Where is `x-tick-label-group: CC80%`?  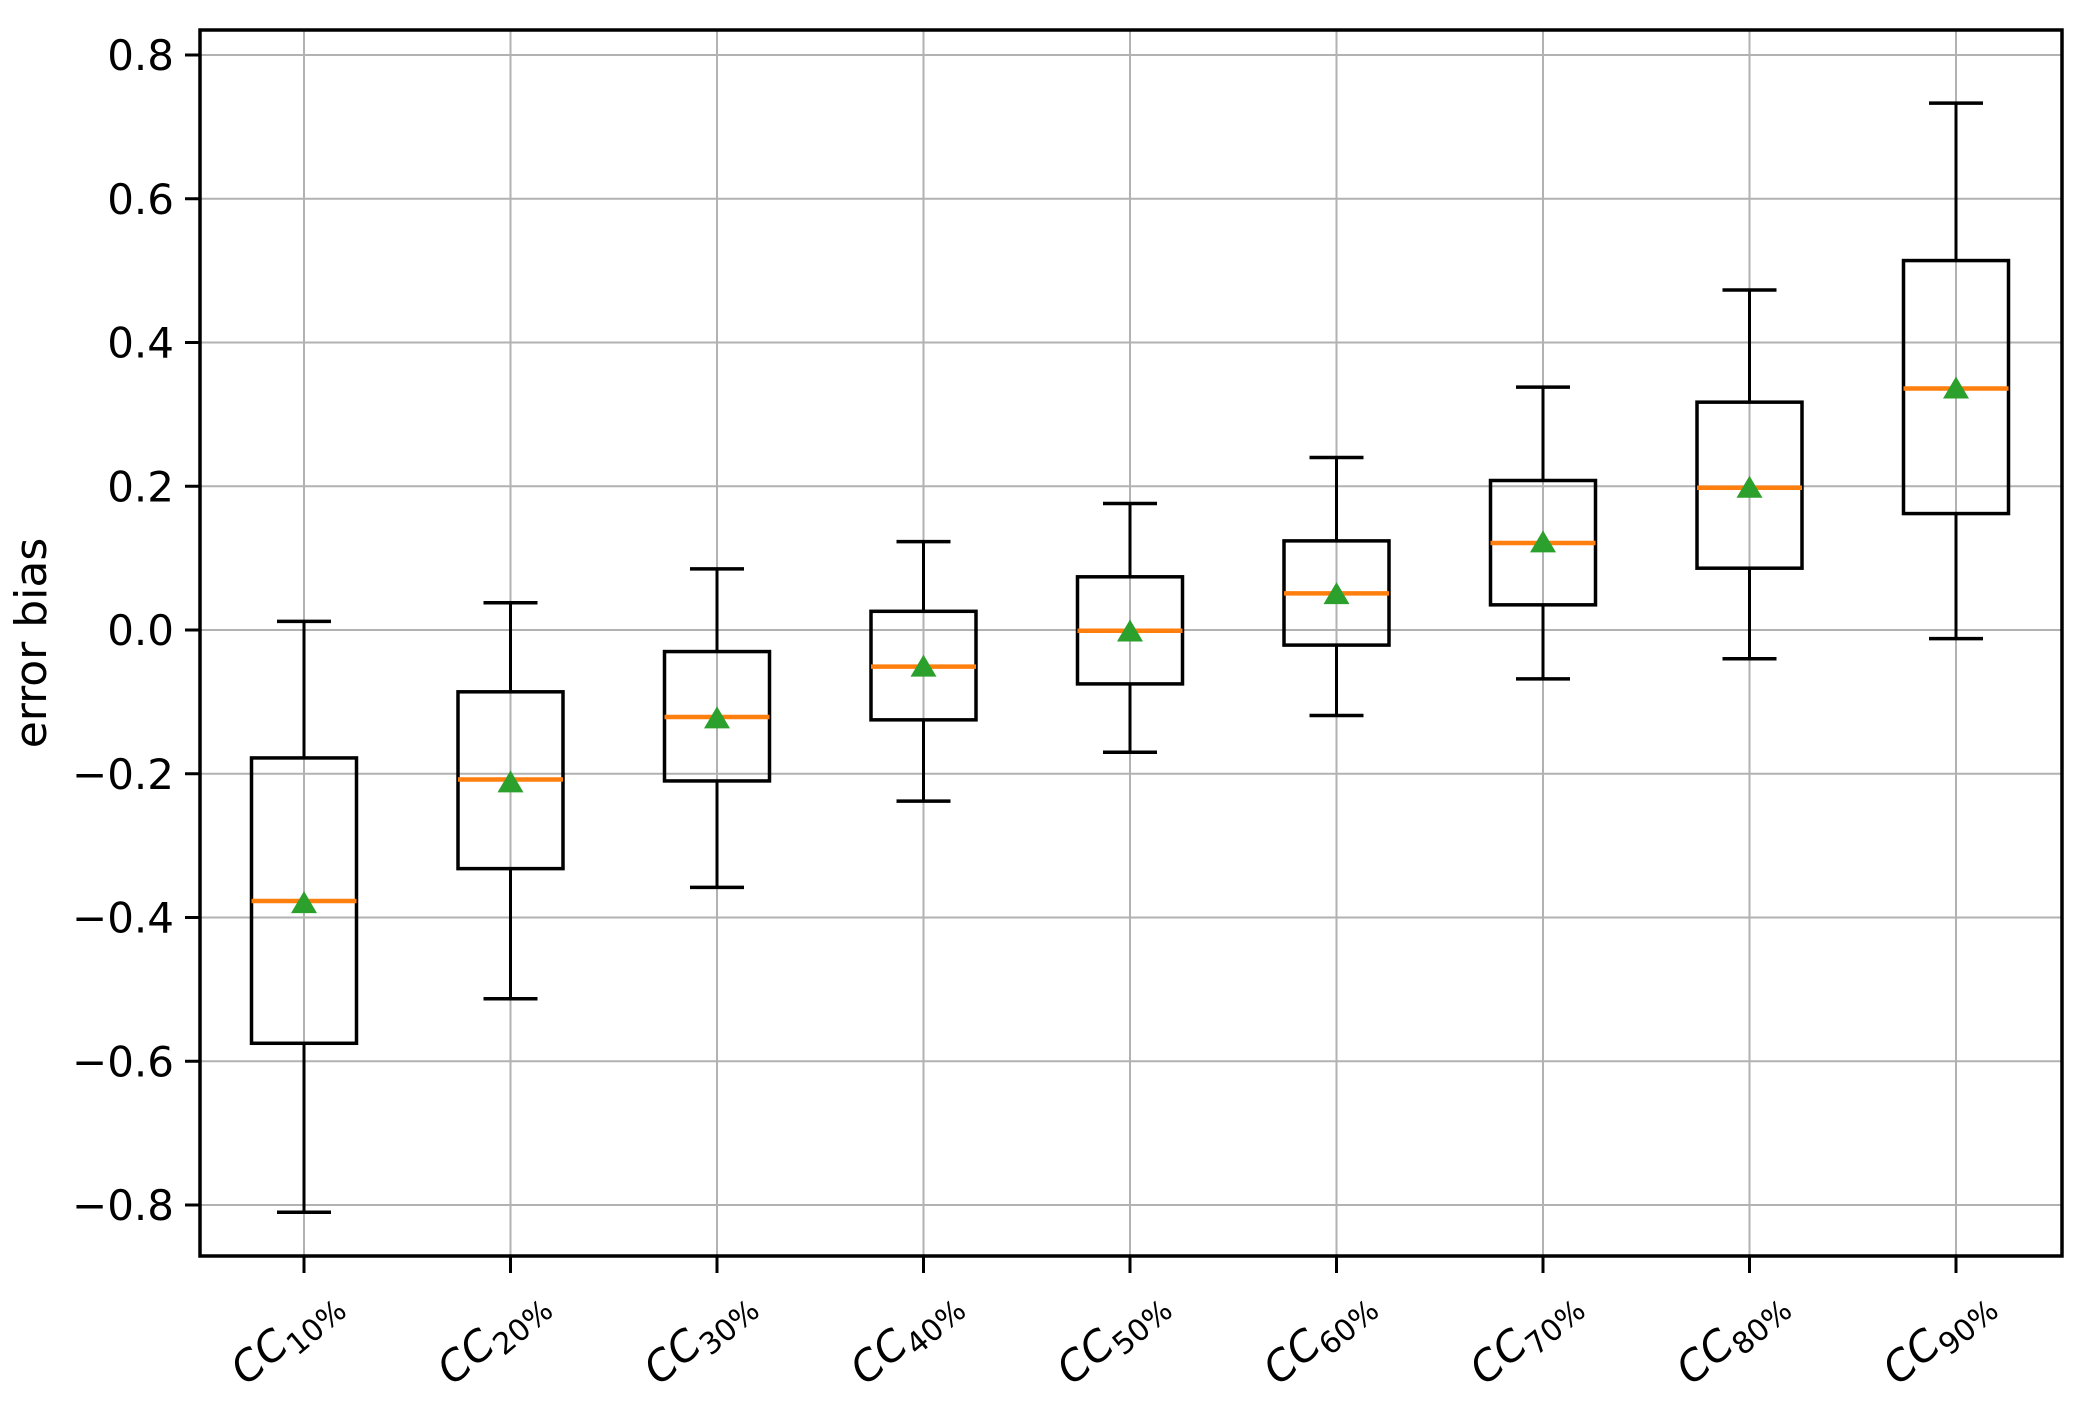 x-tick-label-group: CC80% is located at coordinates (1732, 1338).